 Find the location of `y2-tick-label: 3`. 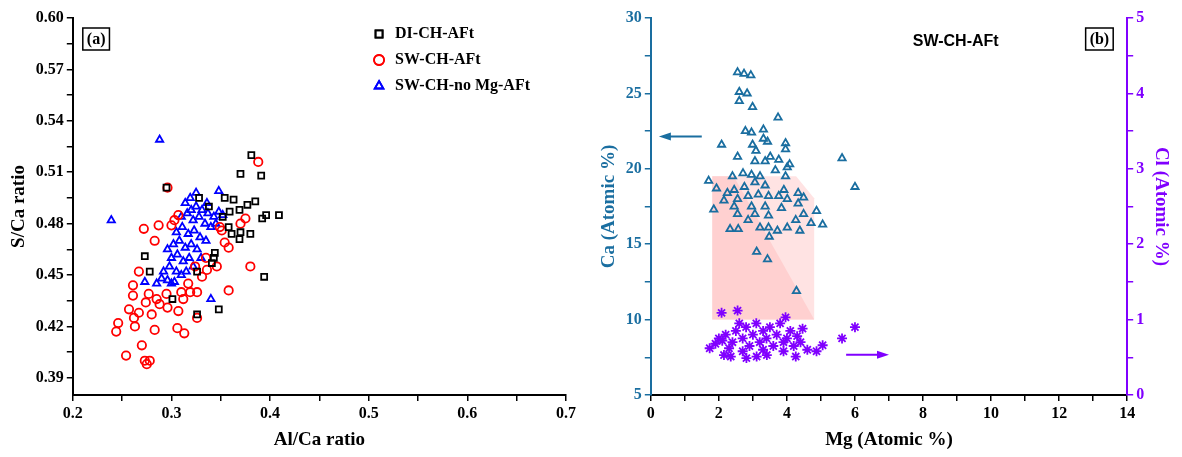

y2-tick-label: 3 is located at coordinates (1140, 167).